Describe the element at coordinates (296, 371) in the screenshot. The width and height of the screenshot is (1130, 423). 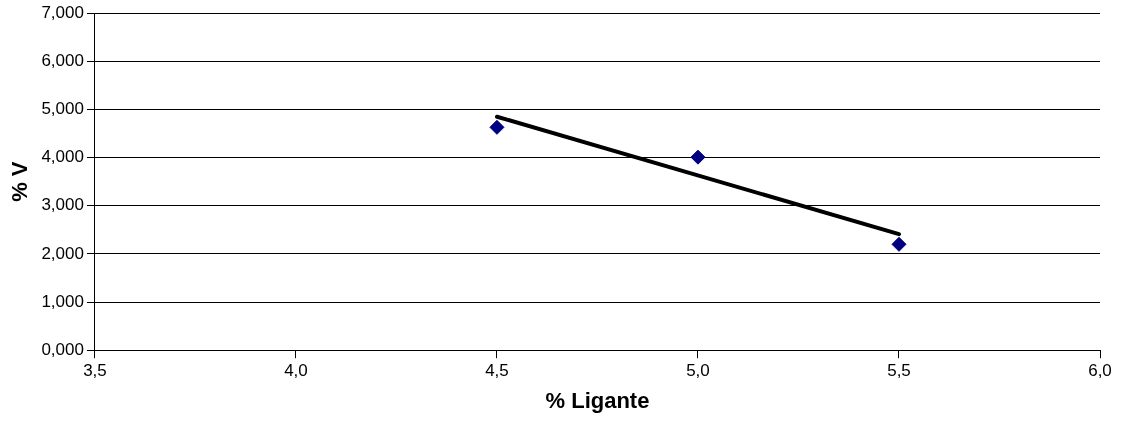
I see `x-tick-label: 4,0` at that location.